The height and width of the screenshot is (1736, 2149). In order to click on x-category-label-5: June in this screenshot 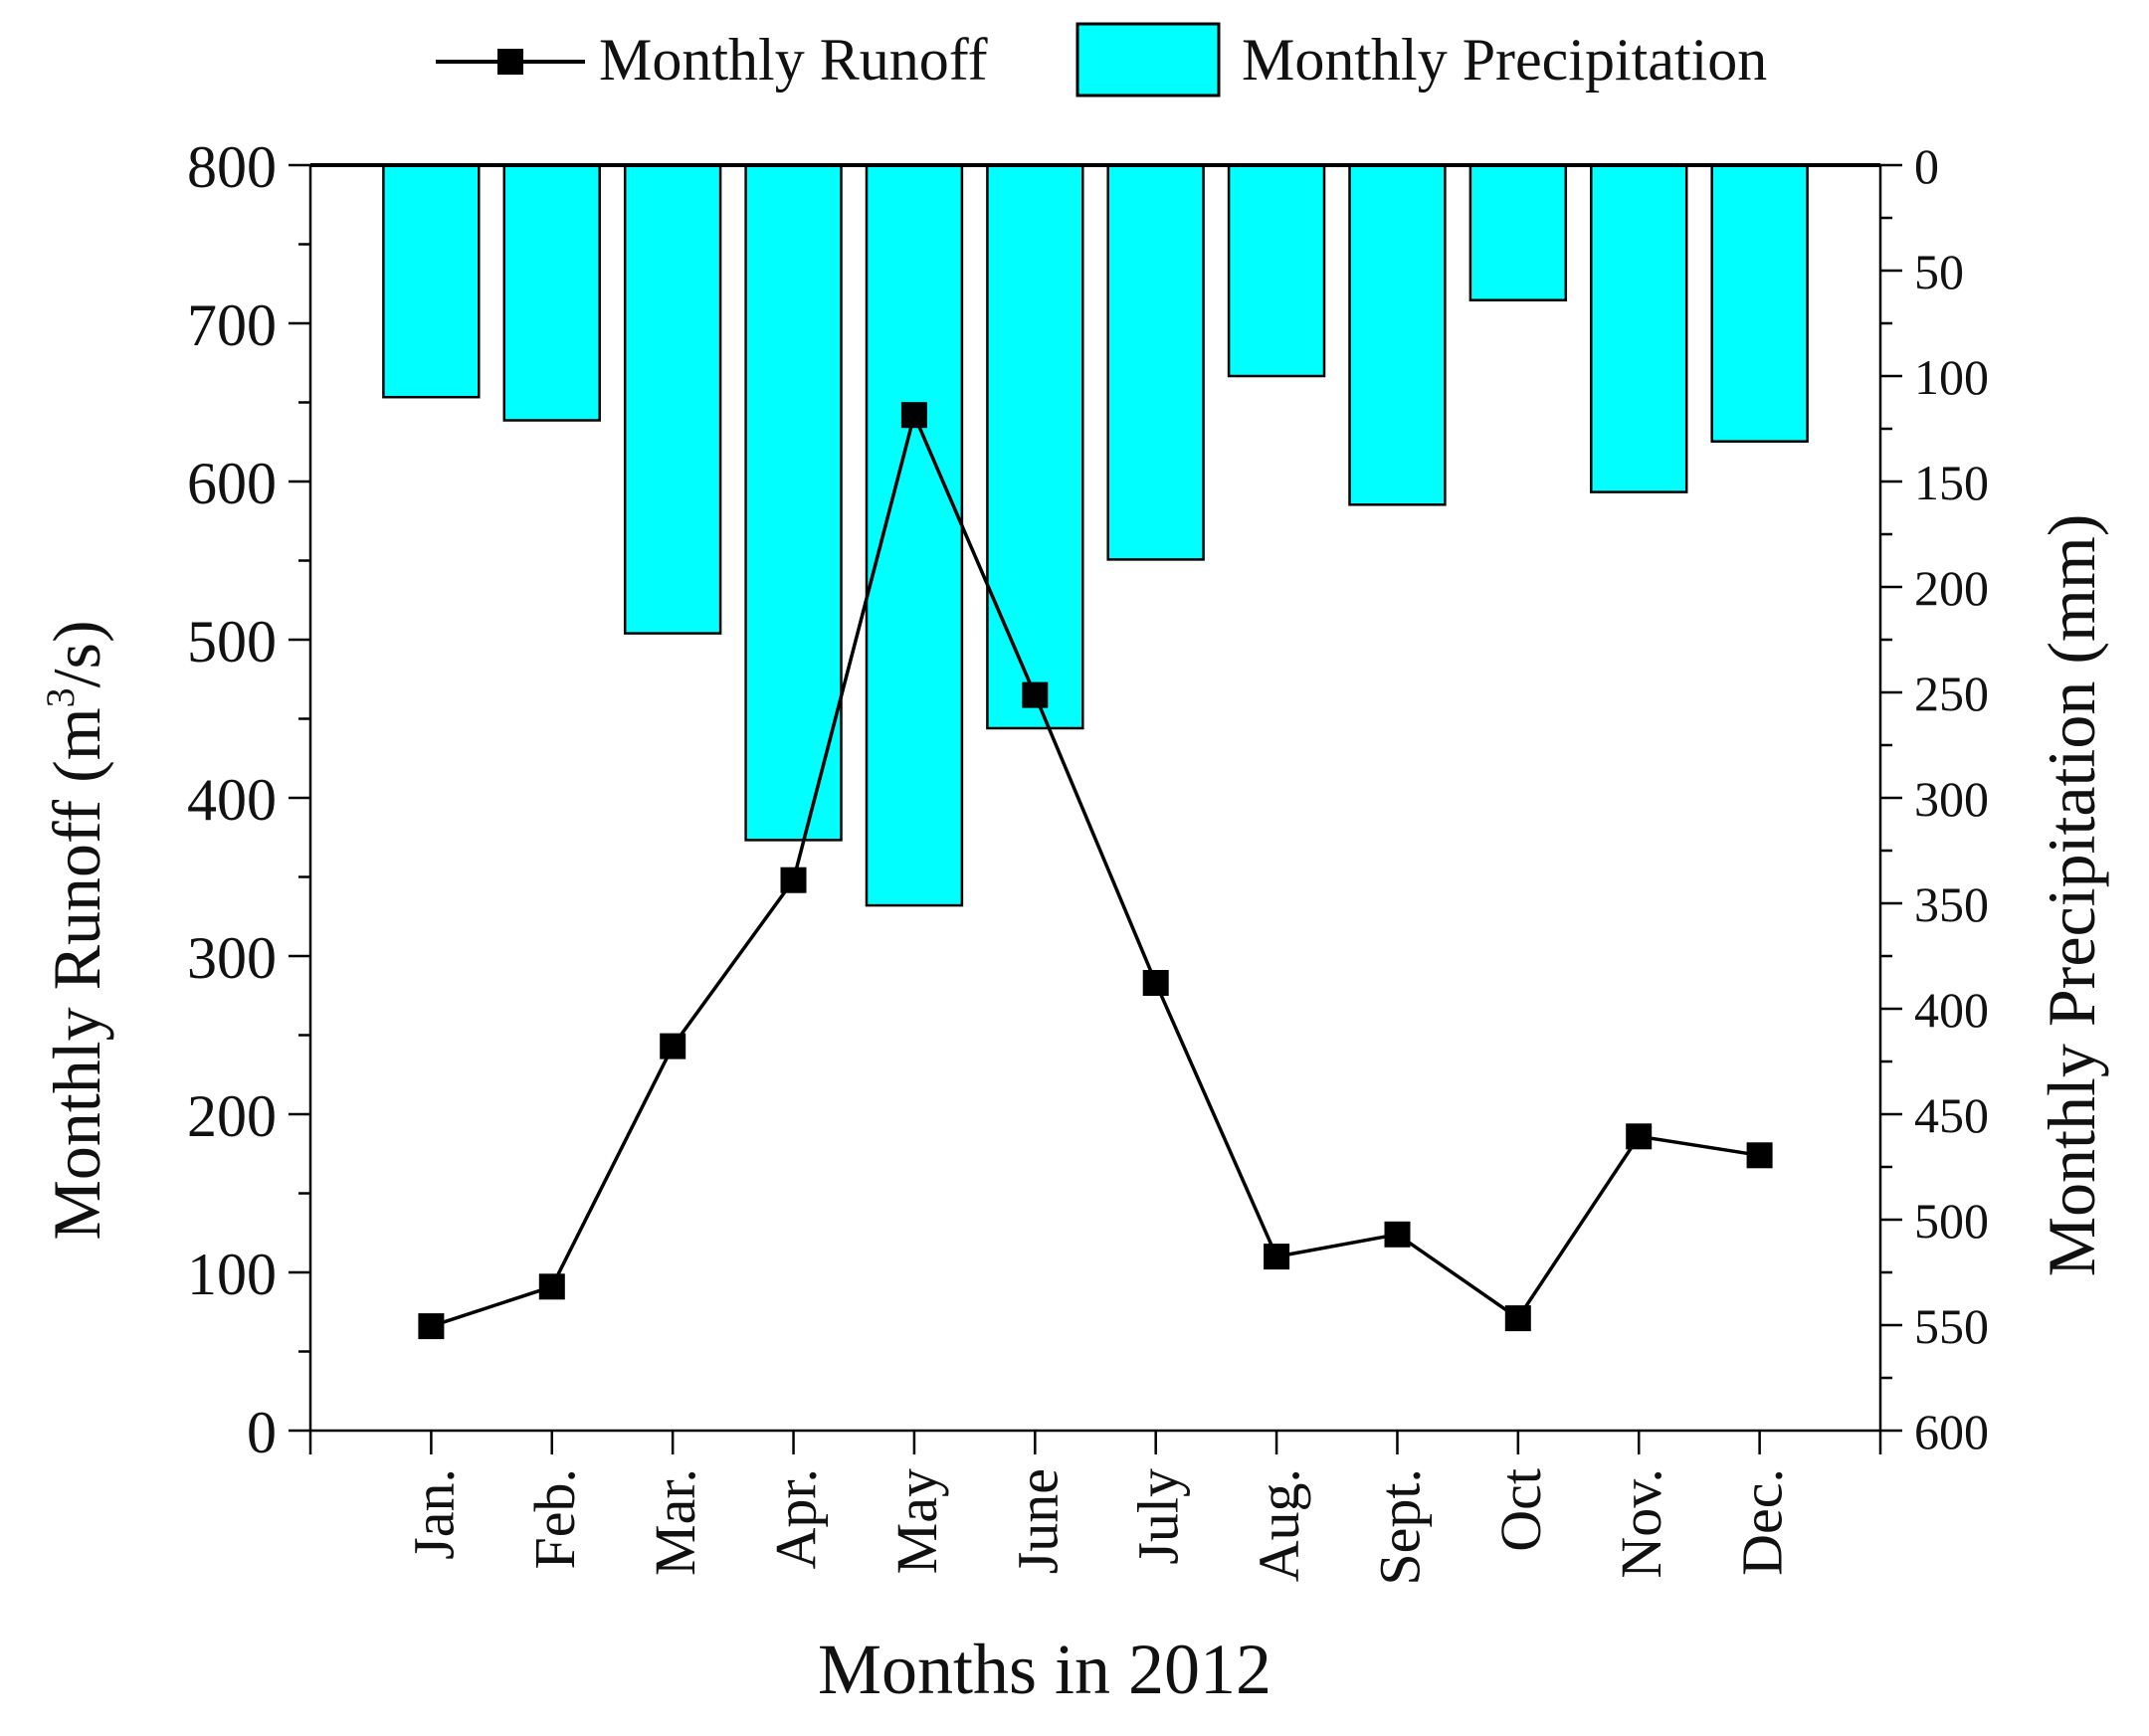, I will do `click(1037, 1521)`.